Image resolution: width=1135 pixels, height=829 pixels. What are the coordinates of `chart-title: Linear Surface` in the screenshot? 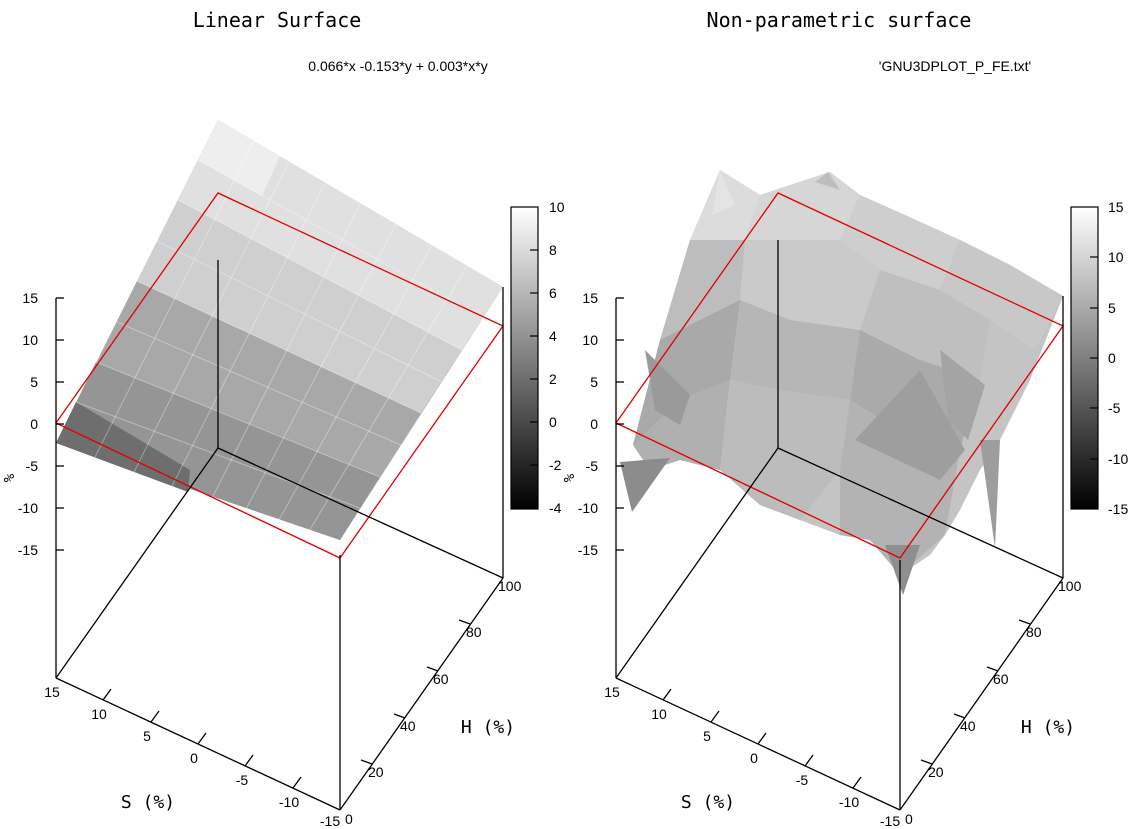 It's located at (277, 20).